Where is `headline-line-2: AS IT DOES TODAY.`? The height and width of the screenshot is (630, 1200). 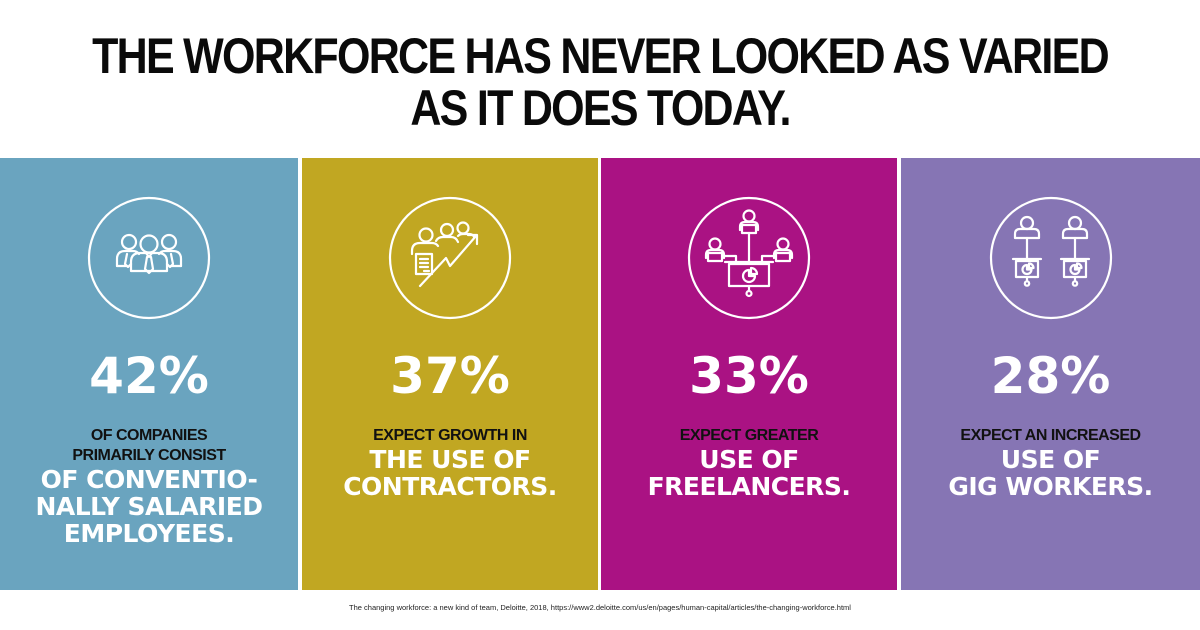
headline-line-2: AS IT DOES TODAY. is located at coordinates (600, 108).